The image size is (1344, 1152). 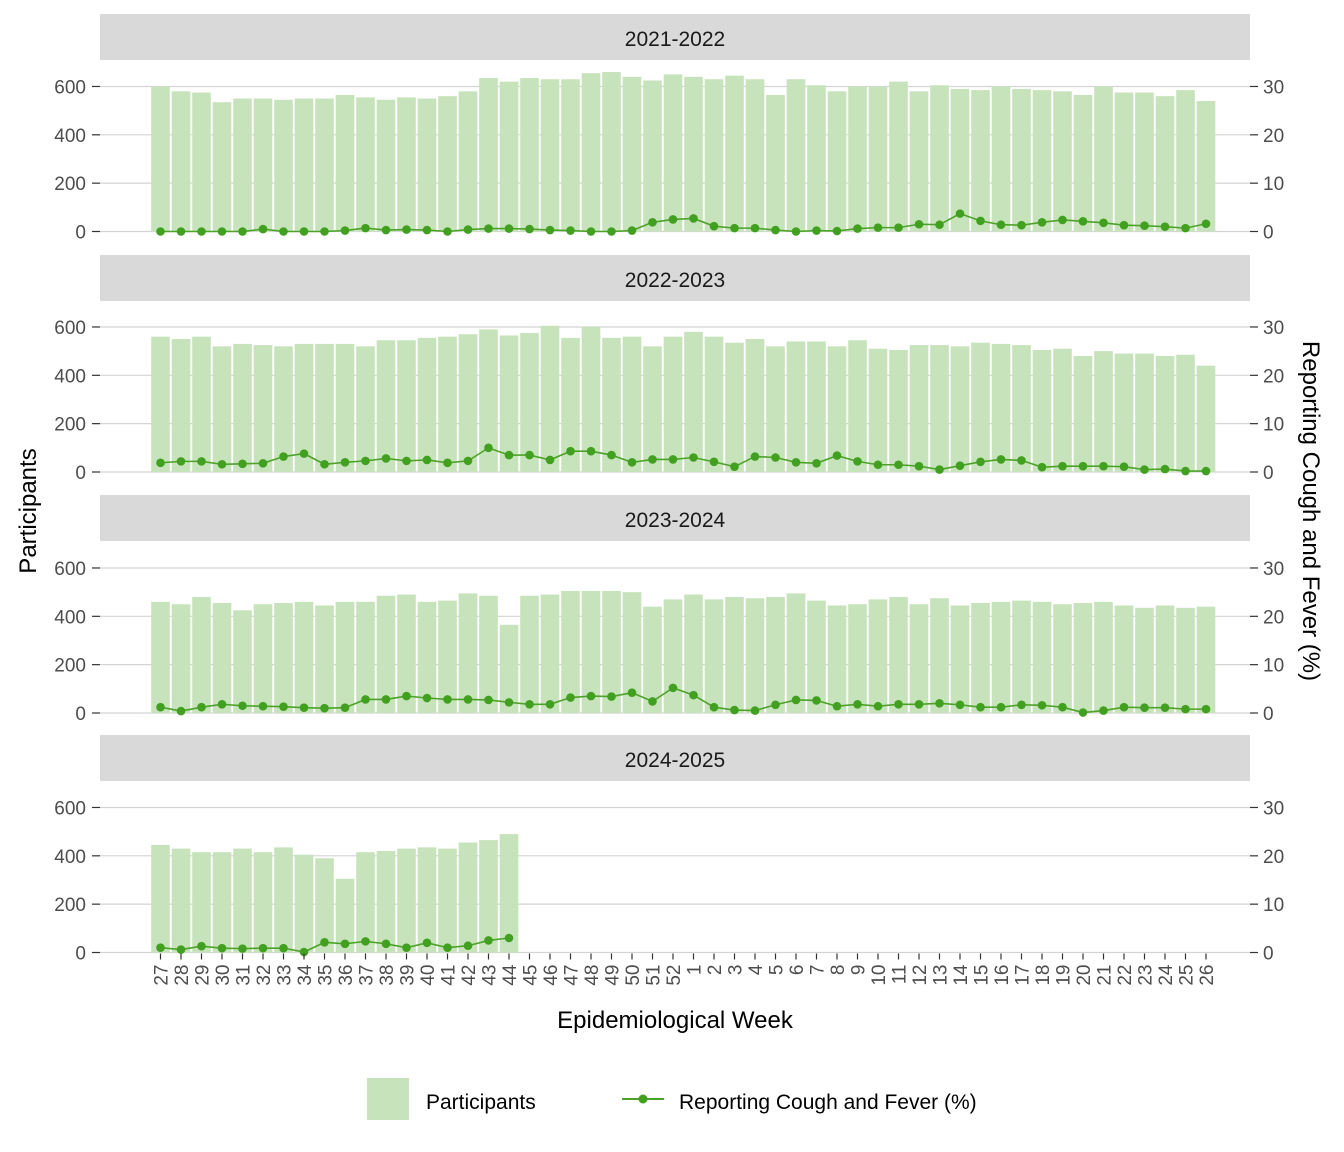 I want to click on y-tick-label: 400, so click(x=70, y=136).